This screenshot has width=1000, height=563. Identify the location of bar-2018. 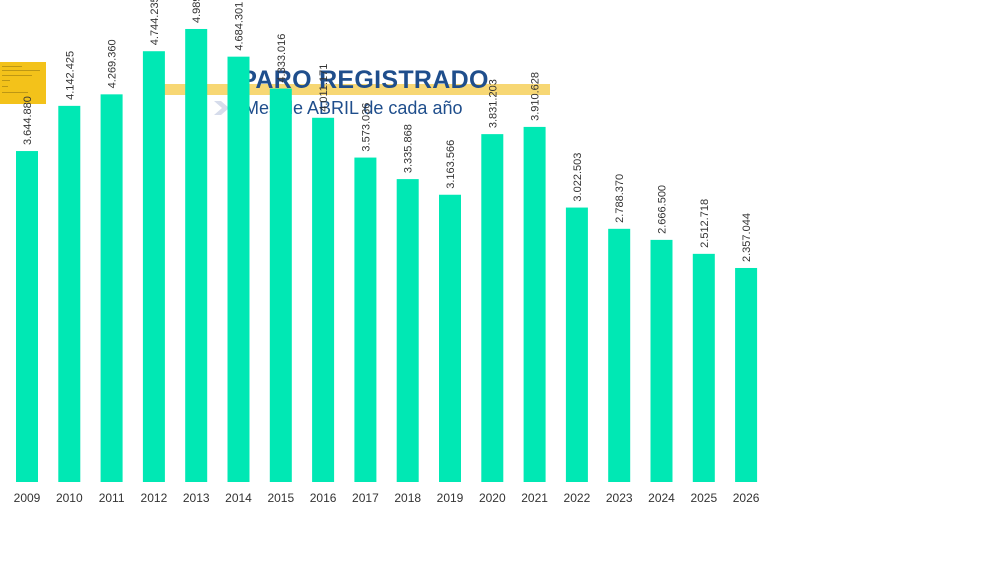
(407, 330).